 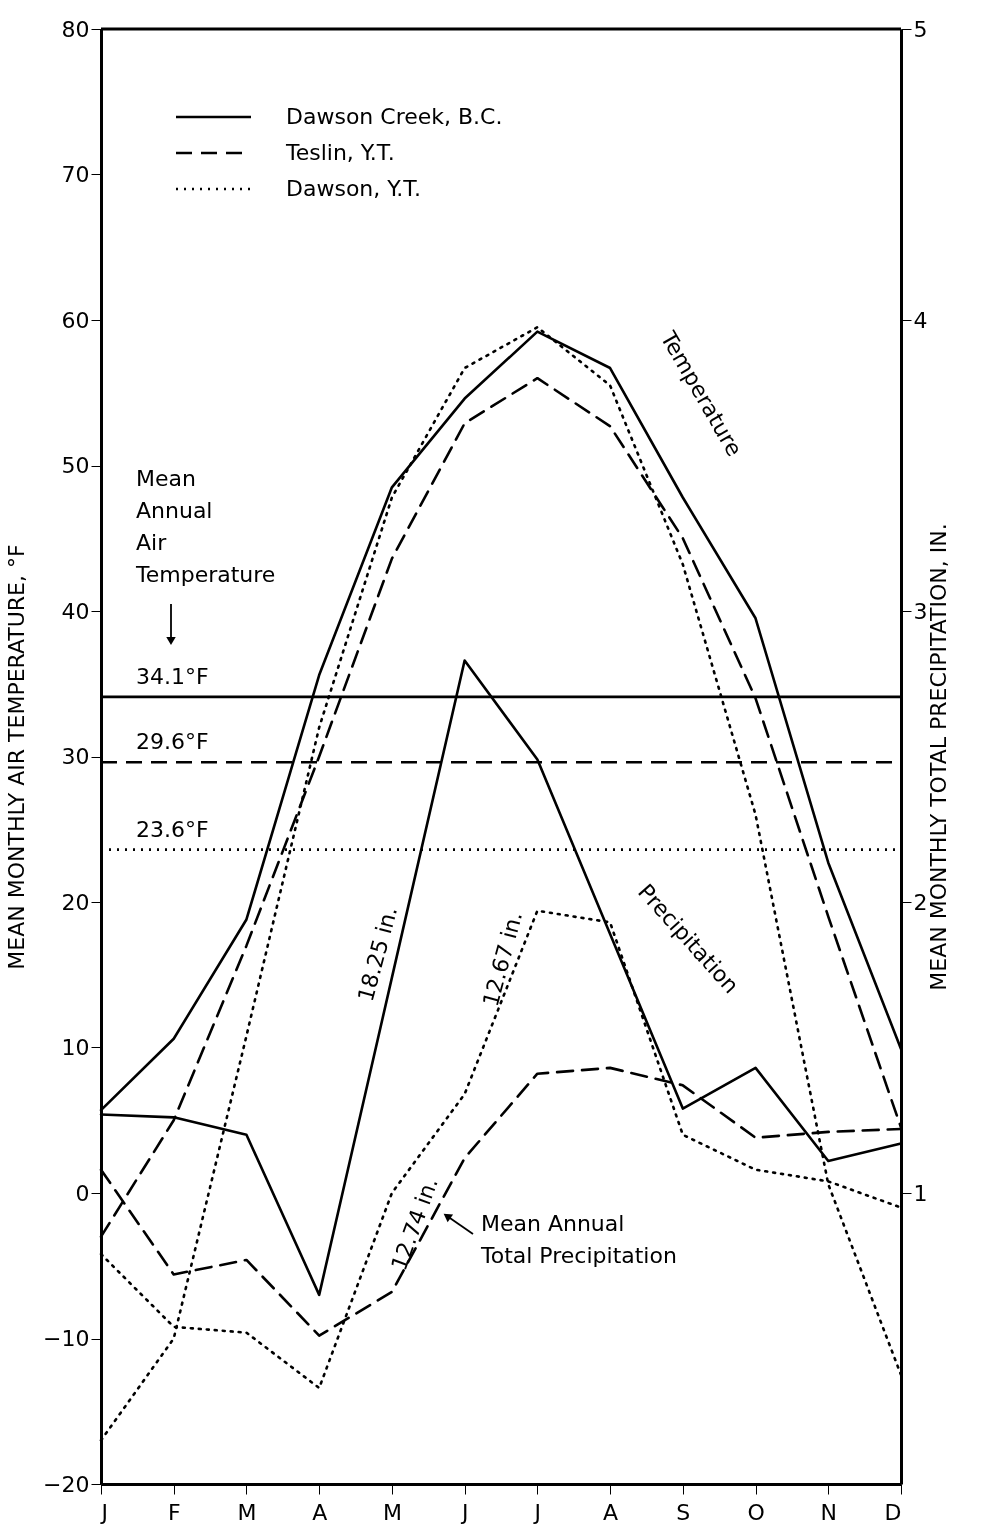 I want to click on y2-tick-label: 3, so click(x=920, y=611).